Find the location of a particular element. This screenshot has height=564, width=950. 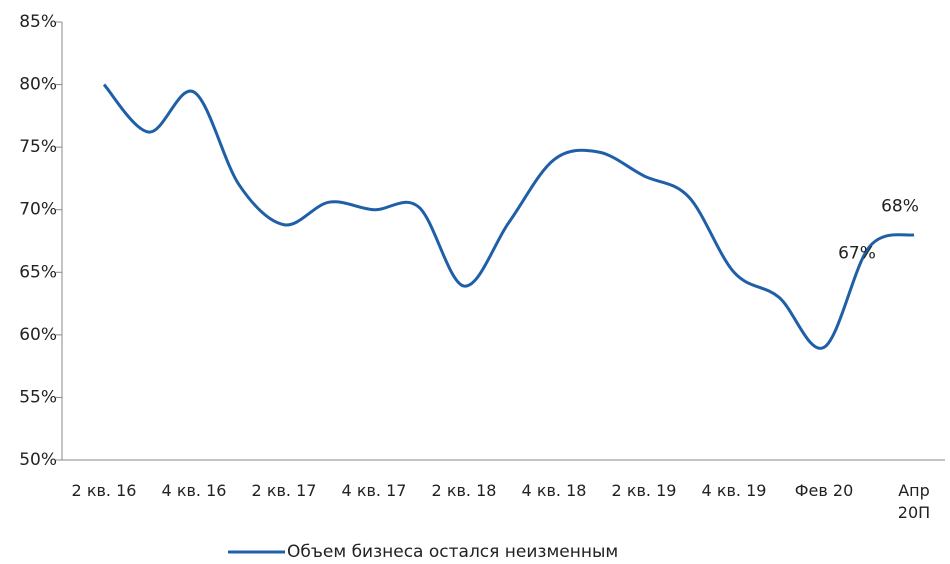

y-tick-label: 85% is located at coordinates (38, 22).